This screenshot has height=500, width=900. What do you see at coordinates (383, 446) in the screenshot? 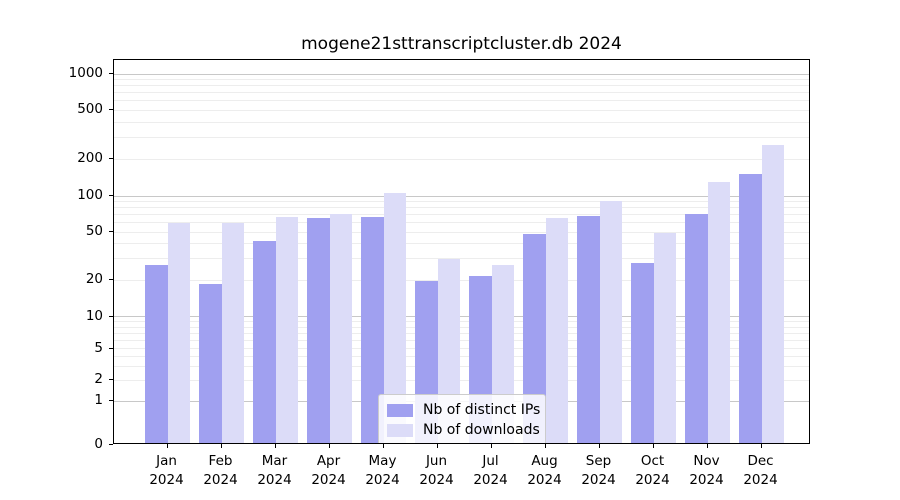
I see `xtick-mark-may` at bounding box center [383, 446].